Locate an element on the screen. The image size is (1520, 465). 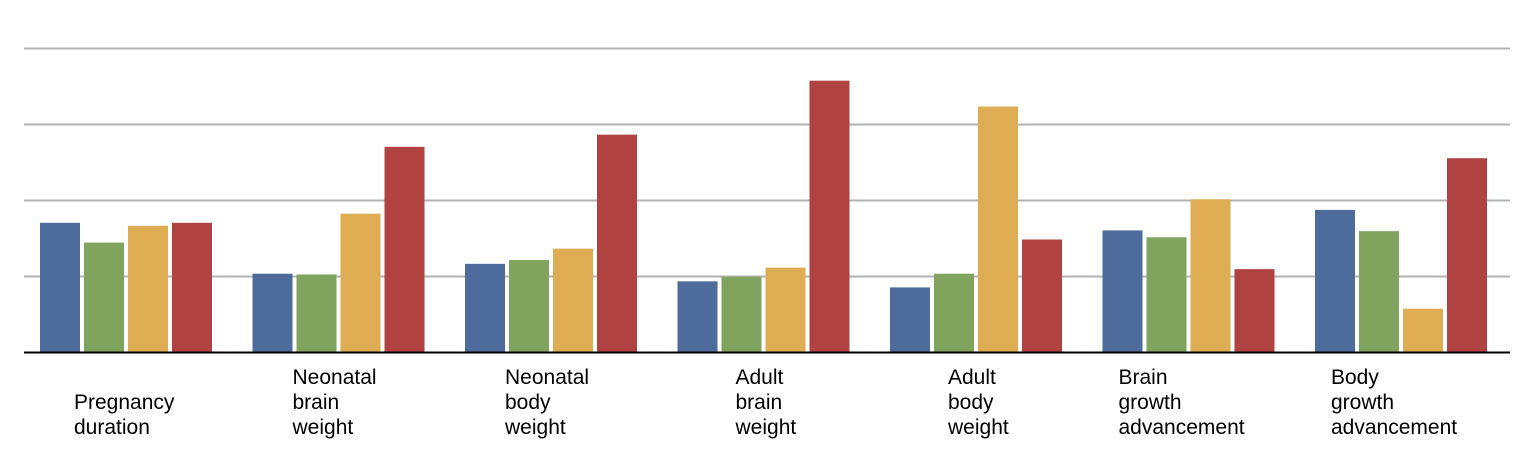
bar-c2-s2 is located at coordinates (316, 313).